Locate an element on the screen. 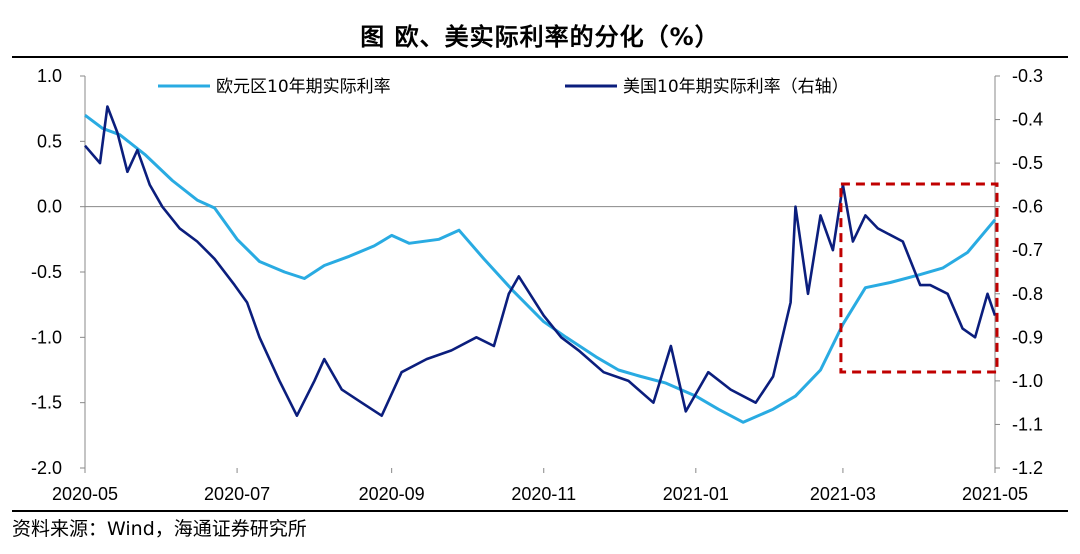  x-tick-label: 2020-07 is located at coordinates (237, 494).